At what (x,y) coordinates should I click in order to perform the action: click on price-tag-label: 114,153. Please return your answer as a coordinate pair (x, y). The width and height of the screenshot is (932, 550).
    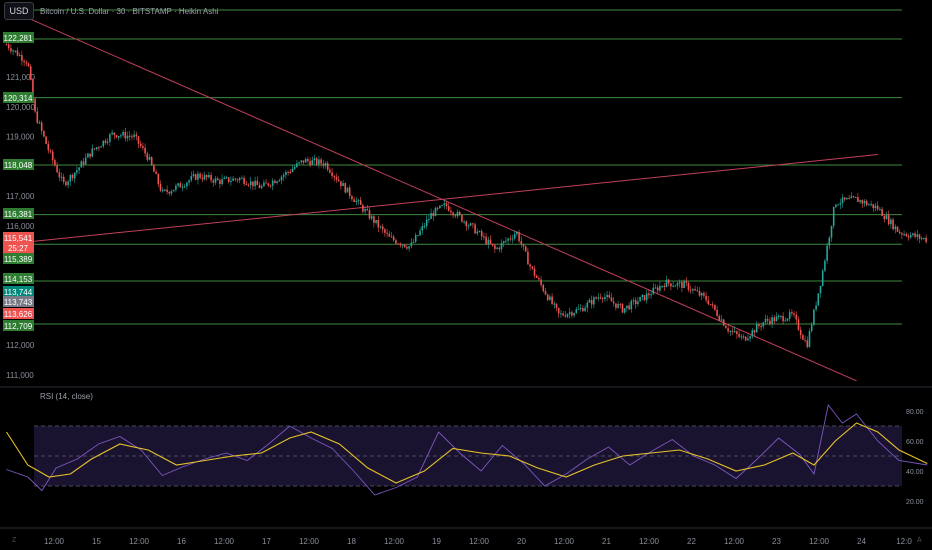
    Looking at the image, I should click on (18, 279).